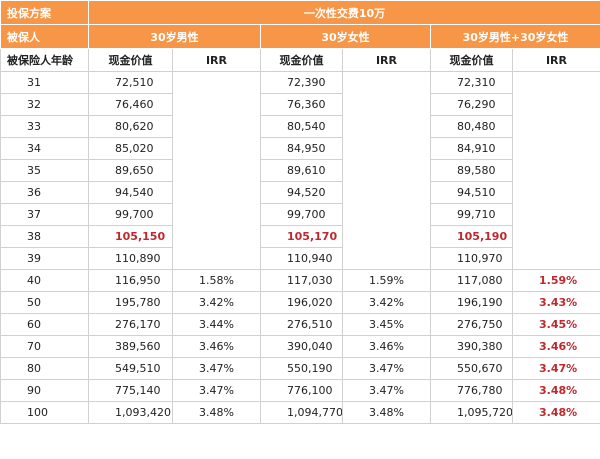  I want to click on age: 39, so click(44, 258).